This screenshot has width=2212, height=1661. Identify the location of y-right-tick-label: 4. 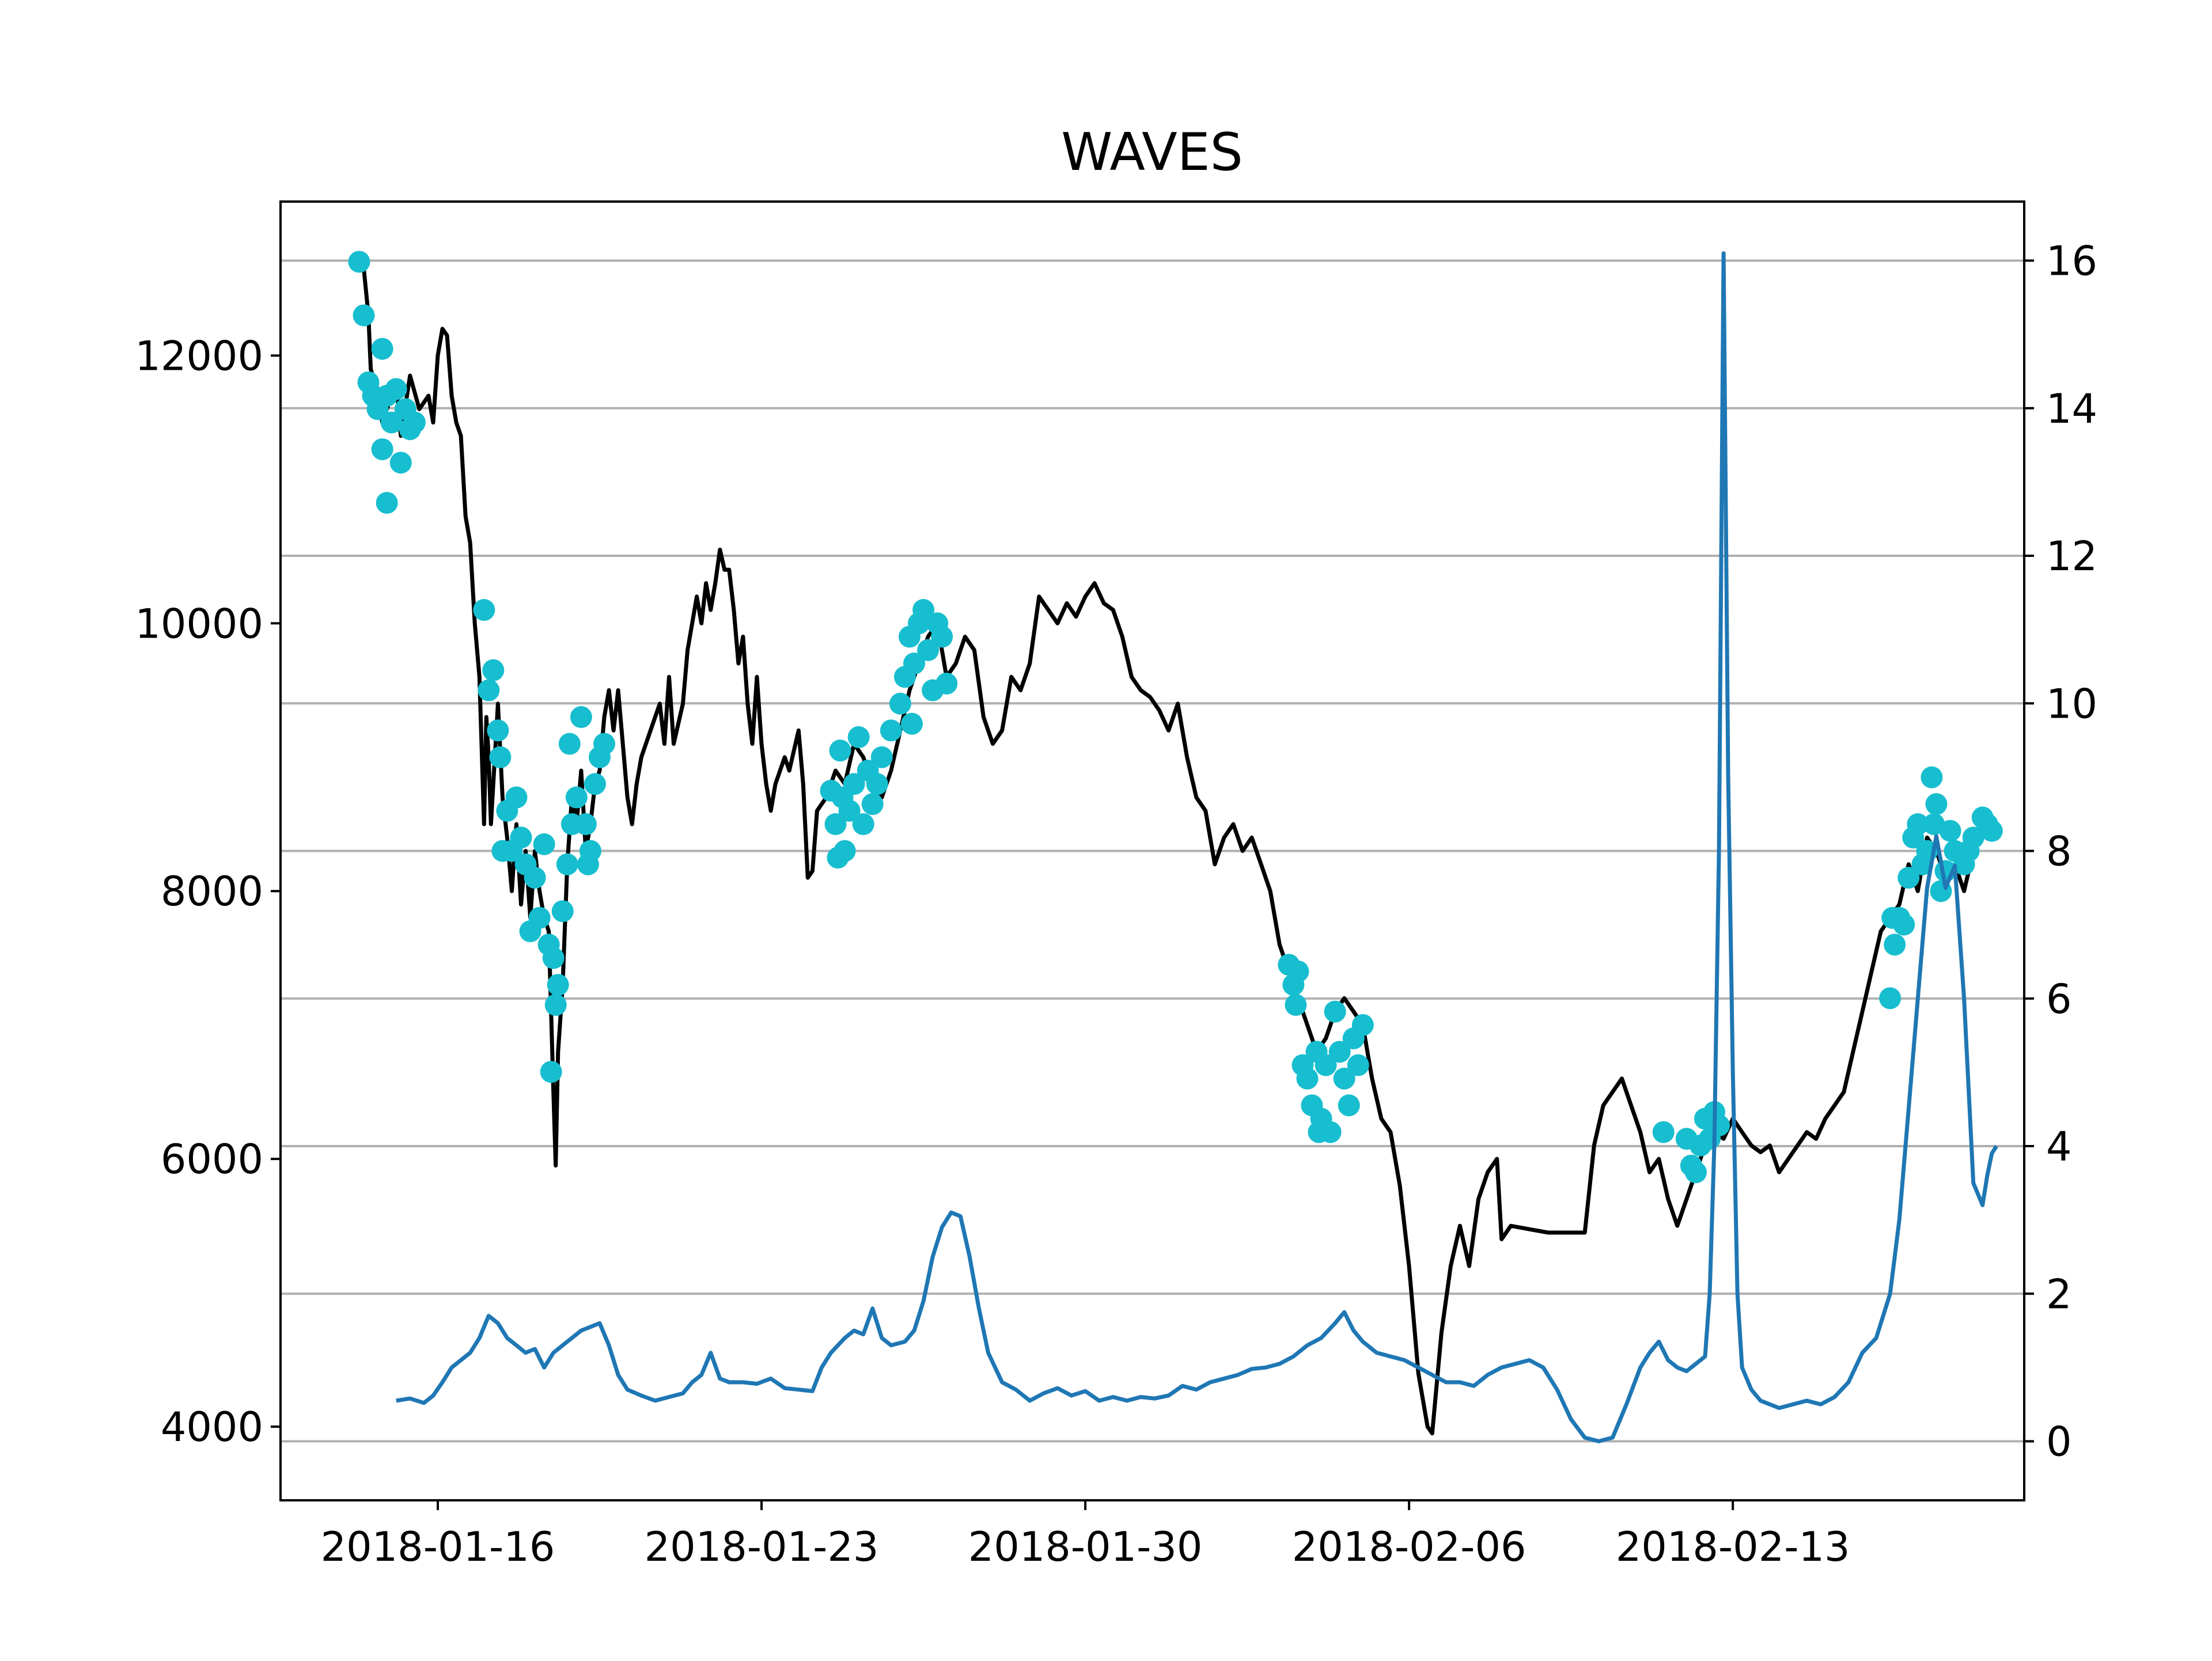
(2059, 1146).